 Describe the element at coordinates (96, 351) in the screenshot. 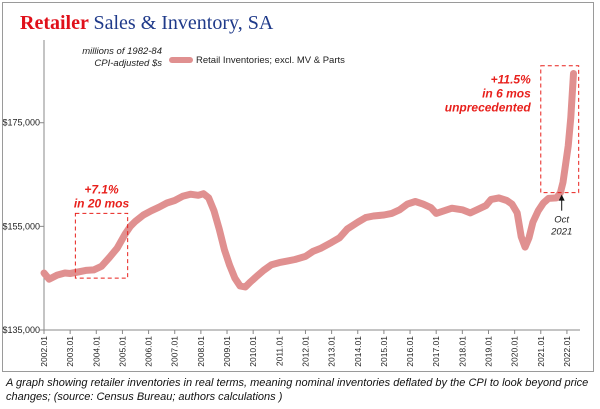

I see `x-tick-label: 2004.01` at that location.